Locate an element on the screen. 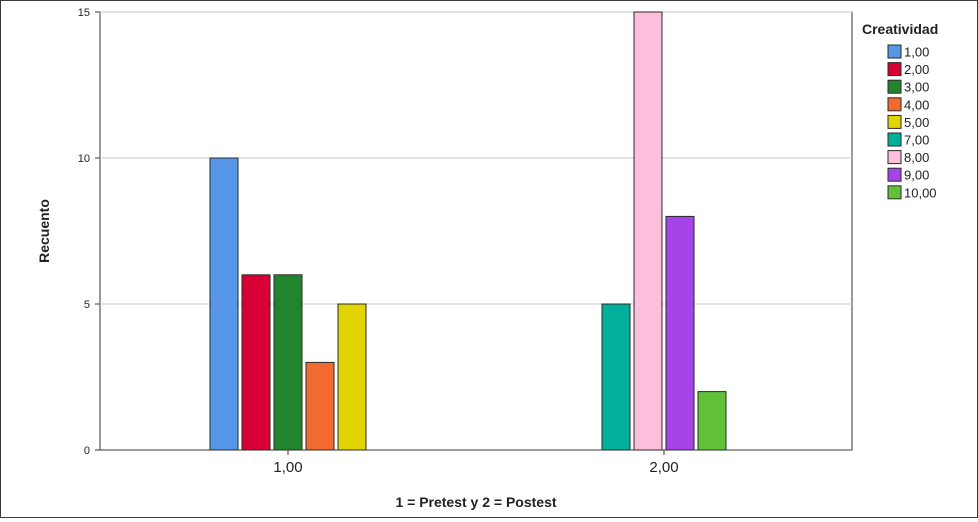  legend-label: 4,00 is located at coordinates (916, 104).